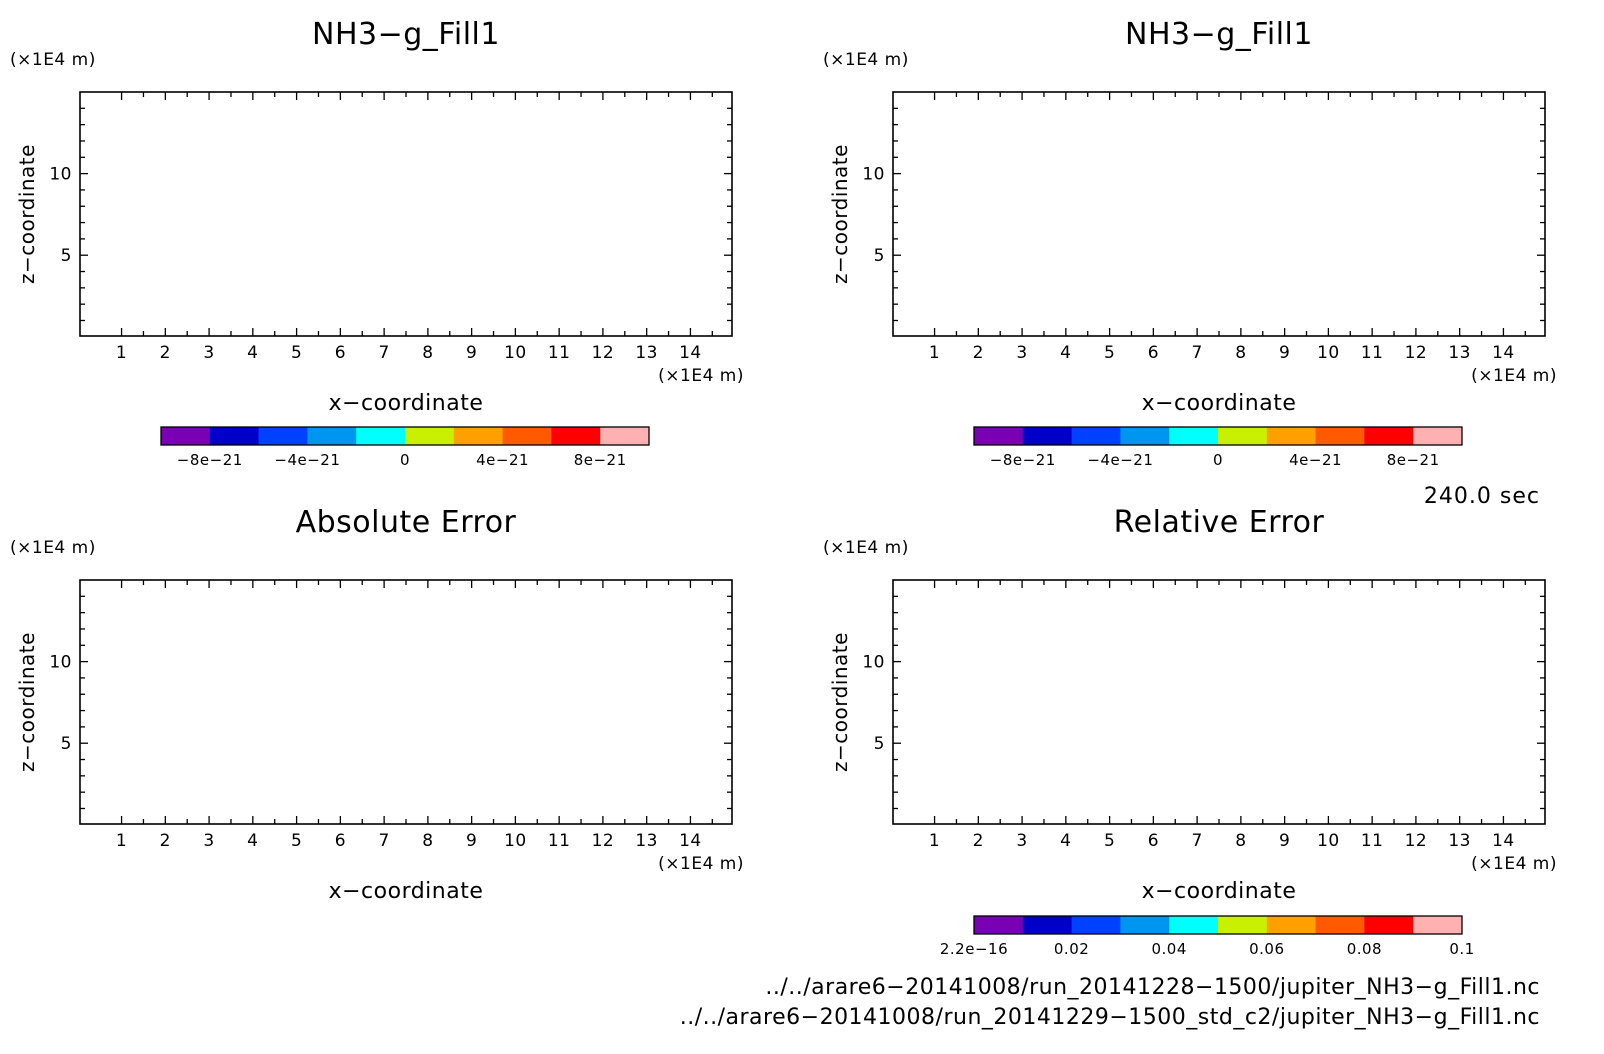  What do you see at coordinates (1021, 353) in the screenshot?
I see `panel-2-x-tick-label: 3` at bounding box center [1021, 353].